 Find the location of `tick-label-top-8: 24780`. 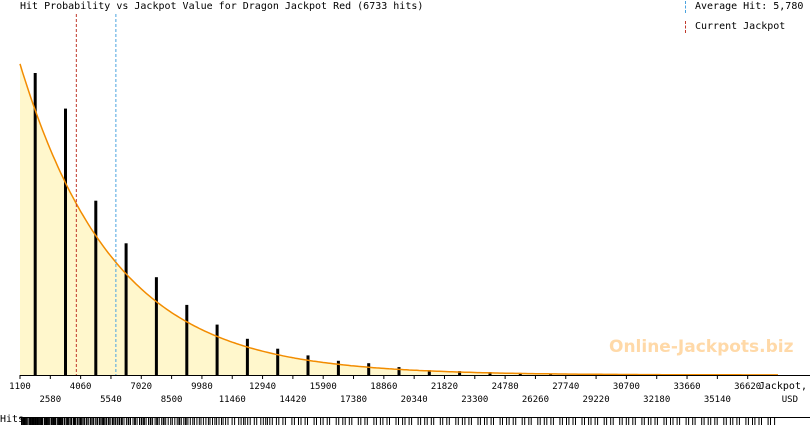

tick-label-top-8: 24780 is located at coordinates (505, 387).